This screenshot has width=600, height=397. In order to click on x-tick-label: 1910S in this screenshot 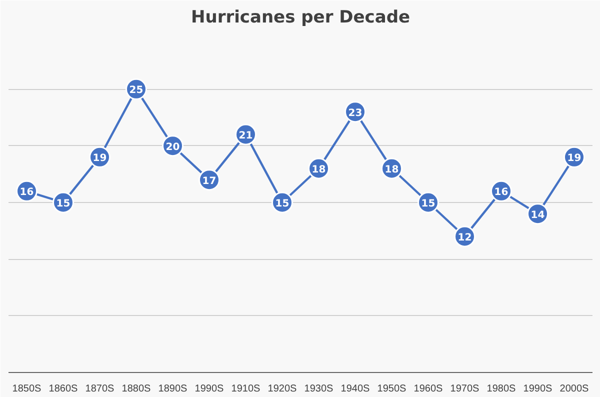, I will do `click(246, 389)`.